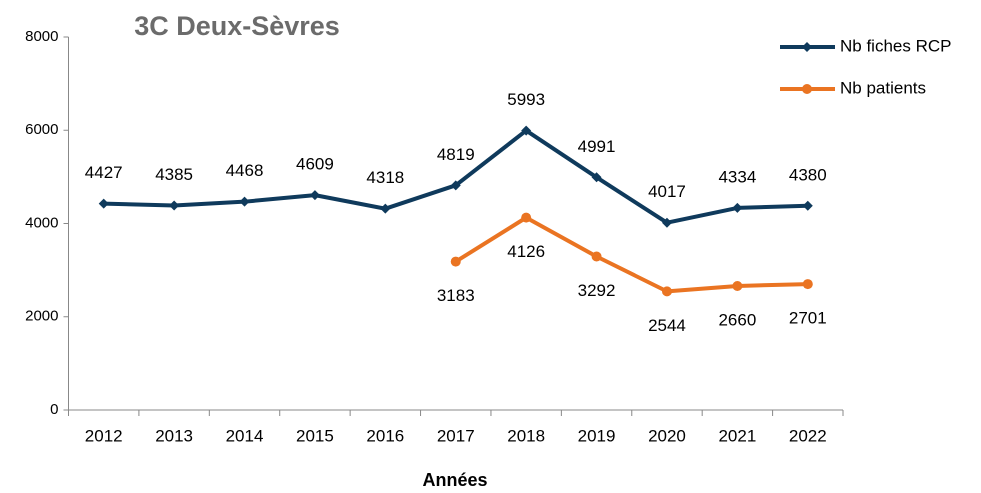 The image size is (981, 493). What do you see at coordinates (315, 164) in the screenshot?
I see `data-label: 4609` at bounding box center [315, 164].